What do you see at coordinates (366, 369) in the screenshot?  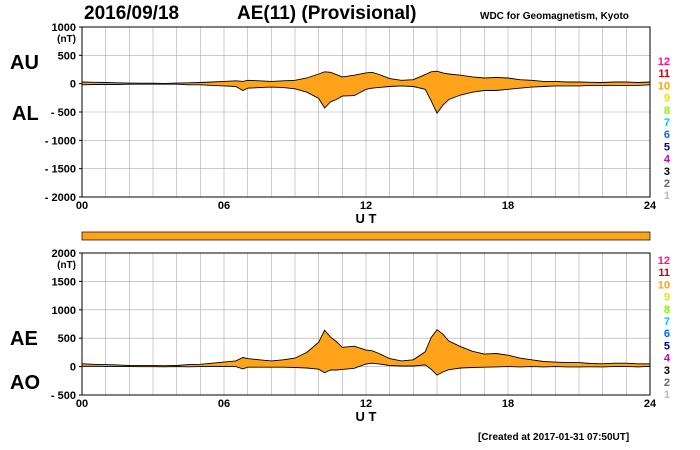 I see `bottom-ao-line` at bounding box center [366, 369].